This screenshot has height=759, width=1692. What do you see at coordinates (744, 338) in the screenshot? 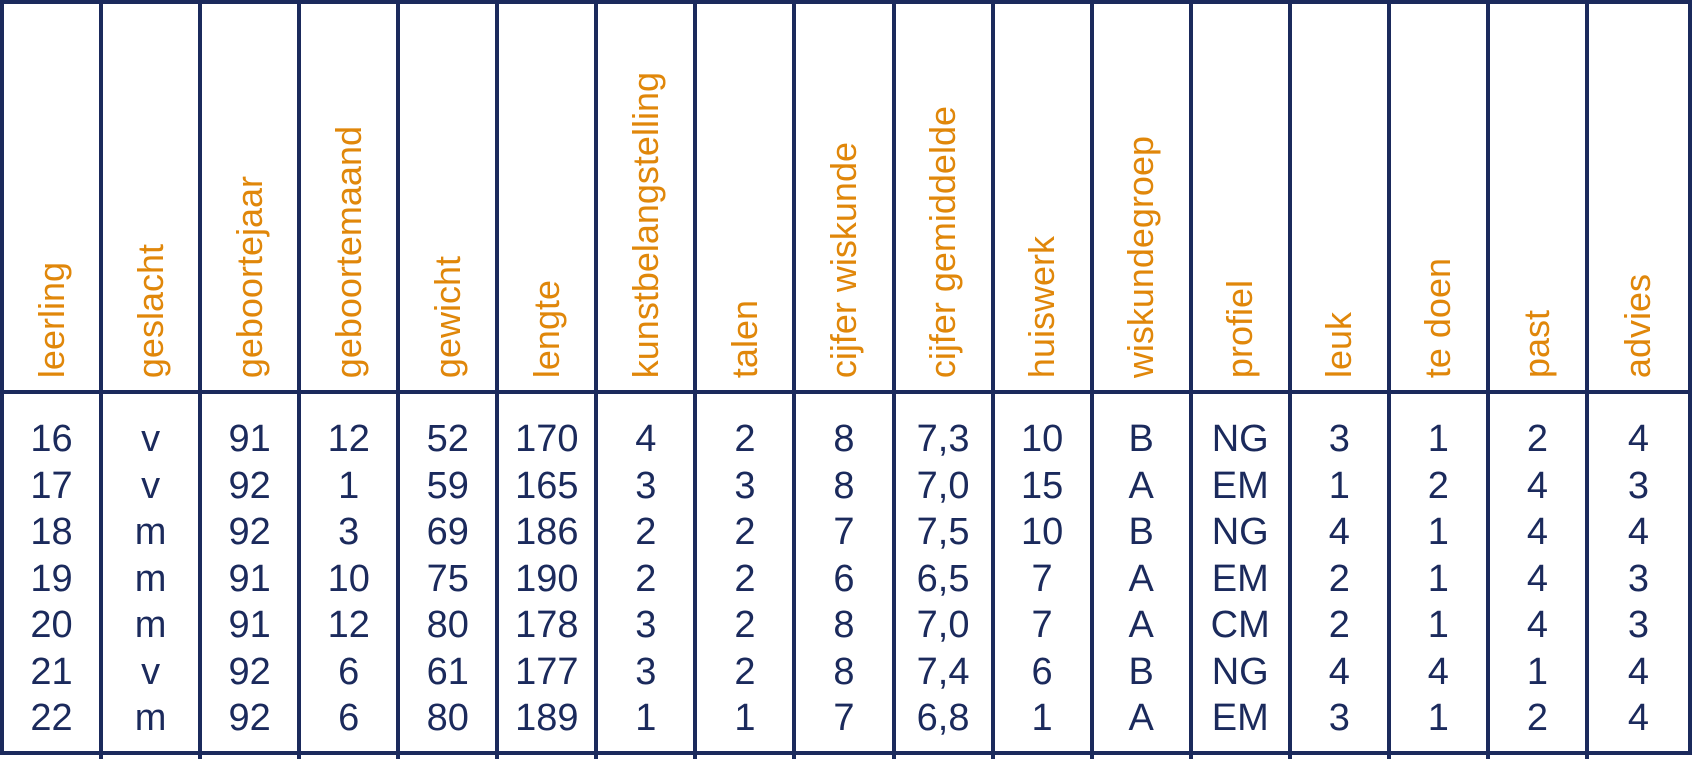
I see `column-header-label: talen` at bounding box center [744, 338].